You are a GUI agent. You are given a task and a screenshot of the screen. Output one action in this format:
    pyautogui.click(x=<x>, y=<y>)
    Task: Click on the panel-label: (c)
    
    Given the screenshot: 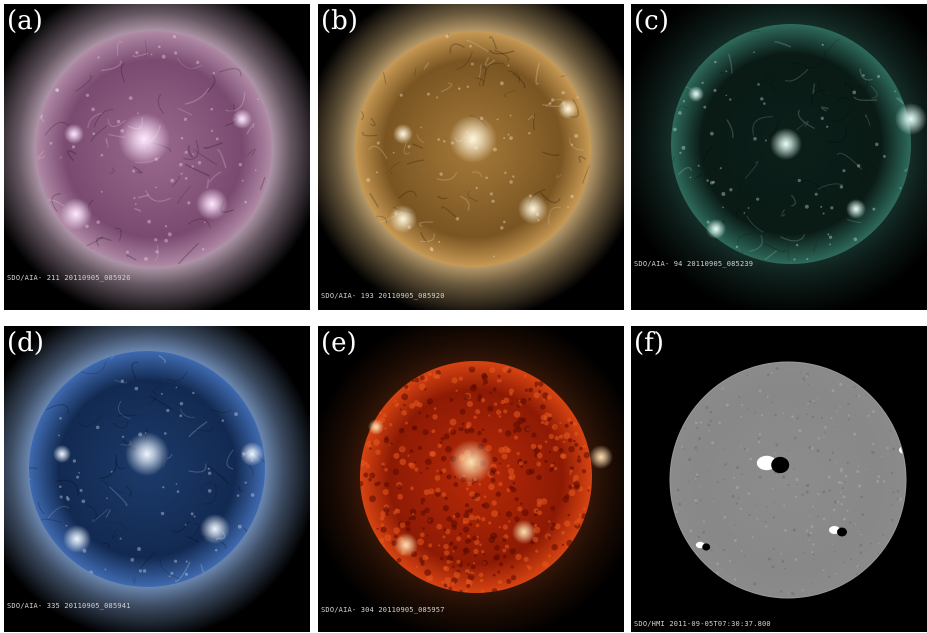 What is the action you would take?
    pyautogui.click(x=651, y=21)
    